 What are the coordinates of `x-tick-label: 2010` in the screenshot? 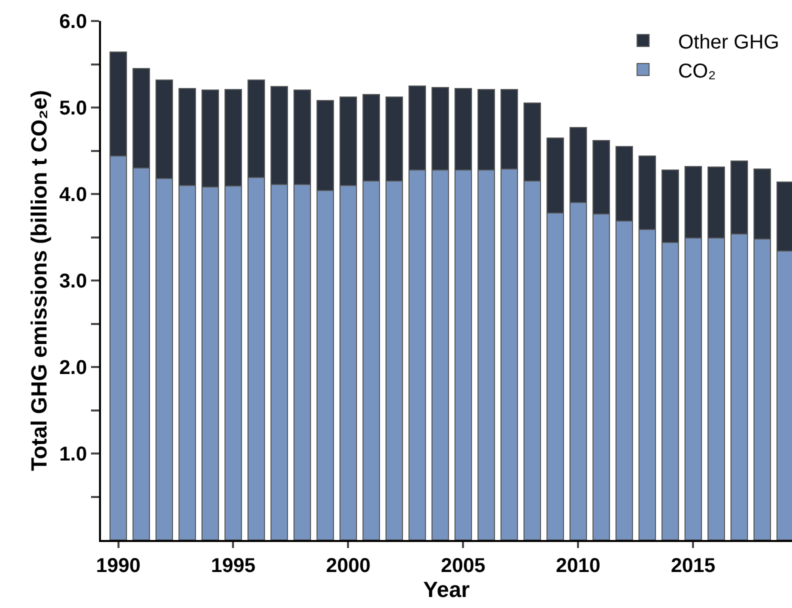 It's located at (578, 566).